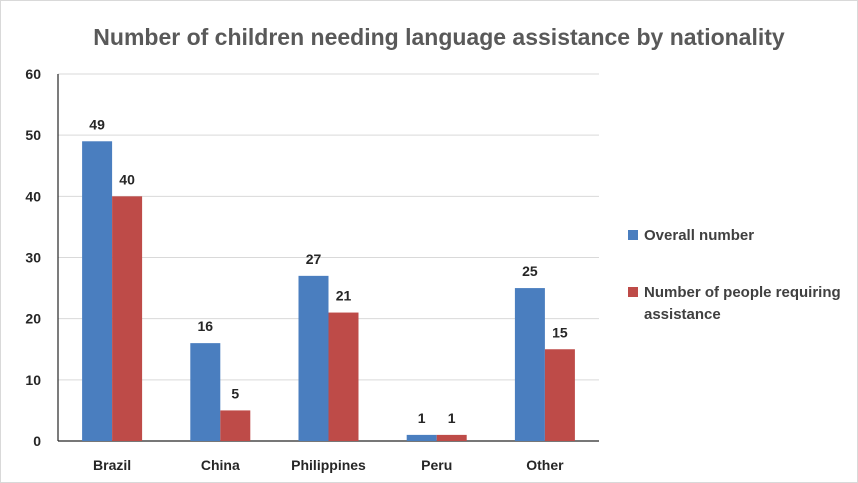  I want to click on x-category-label: Peru, so click(436, 465).